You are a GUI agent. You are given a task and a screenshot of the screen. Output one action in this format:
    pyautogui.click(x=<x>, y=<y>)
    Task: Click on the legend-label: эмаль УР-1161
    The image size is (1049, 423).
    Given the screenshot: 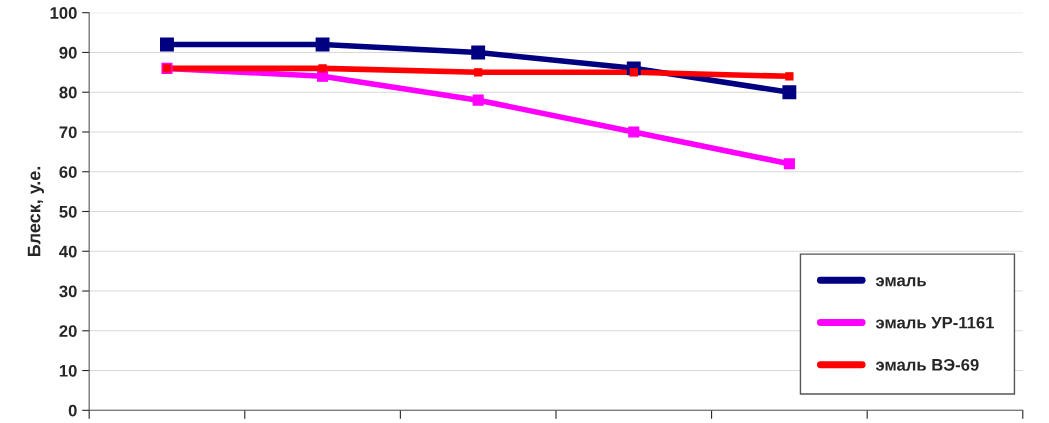 What is the action you would take?
    pyautogui.click(x=934, y=322)
    